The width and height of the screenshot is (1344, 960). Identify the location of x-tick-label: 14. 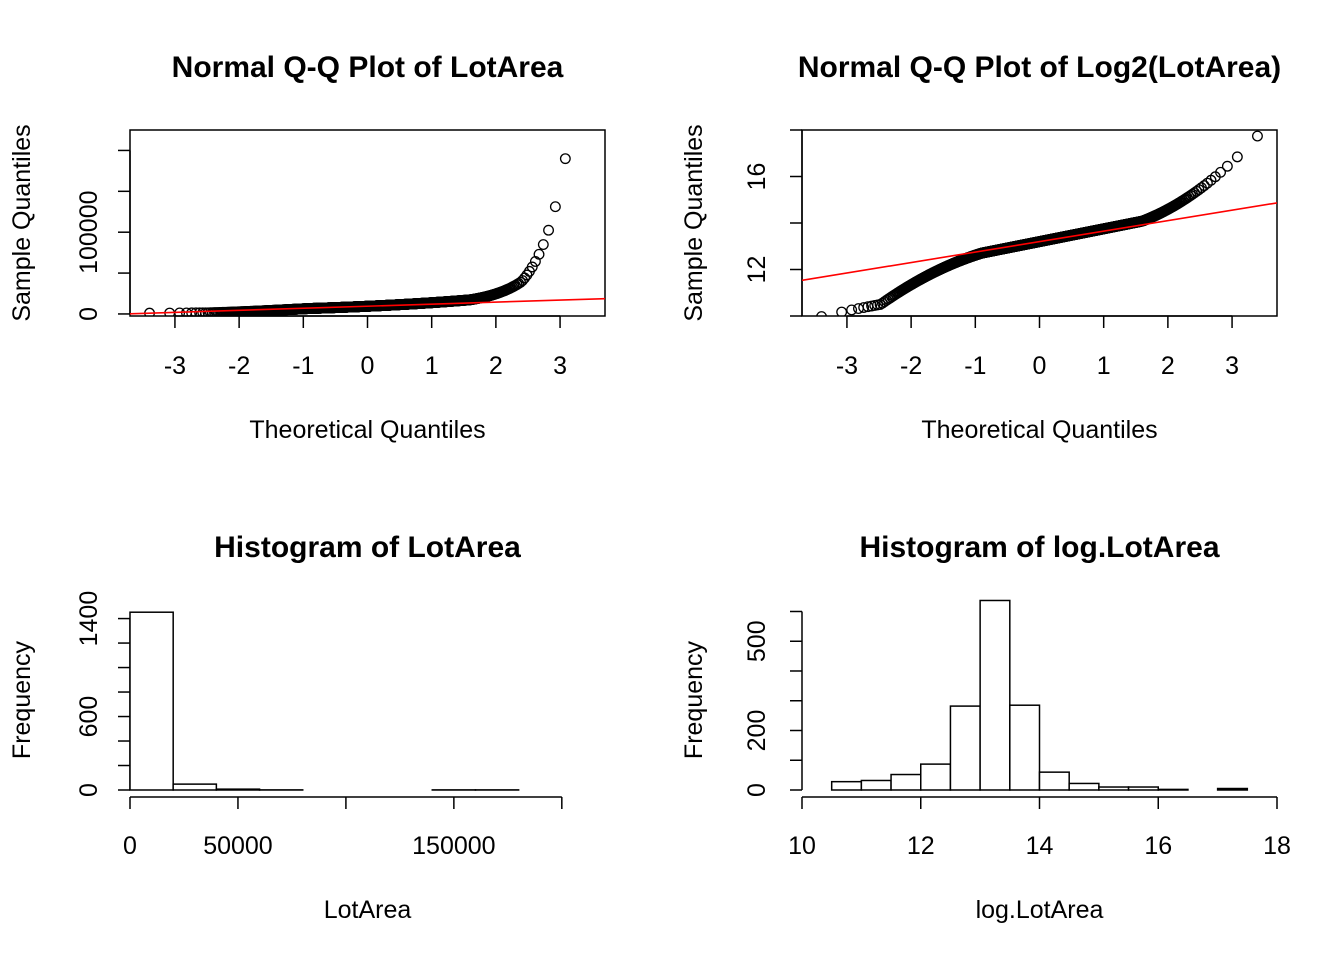
(1040, 846).